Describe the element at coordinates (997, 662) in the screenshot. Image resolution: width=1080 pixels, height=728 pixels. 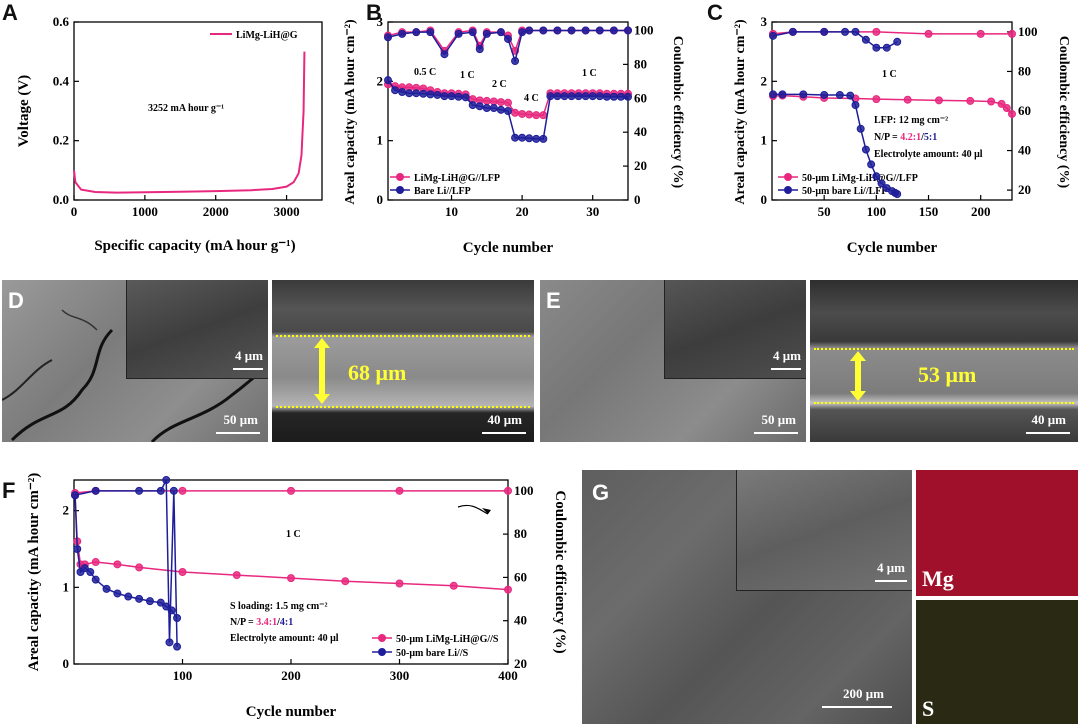
I see `eds-map-s: S` at that location.